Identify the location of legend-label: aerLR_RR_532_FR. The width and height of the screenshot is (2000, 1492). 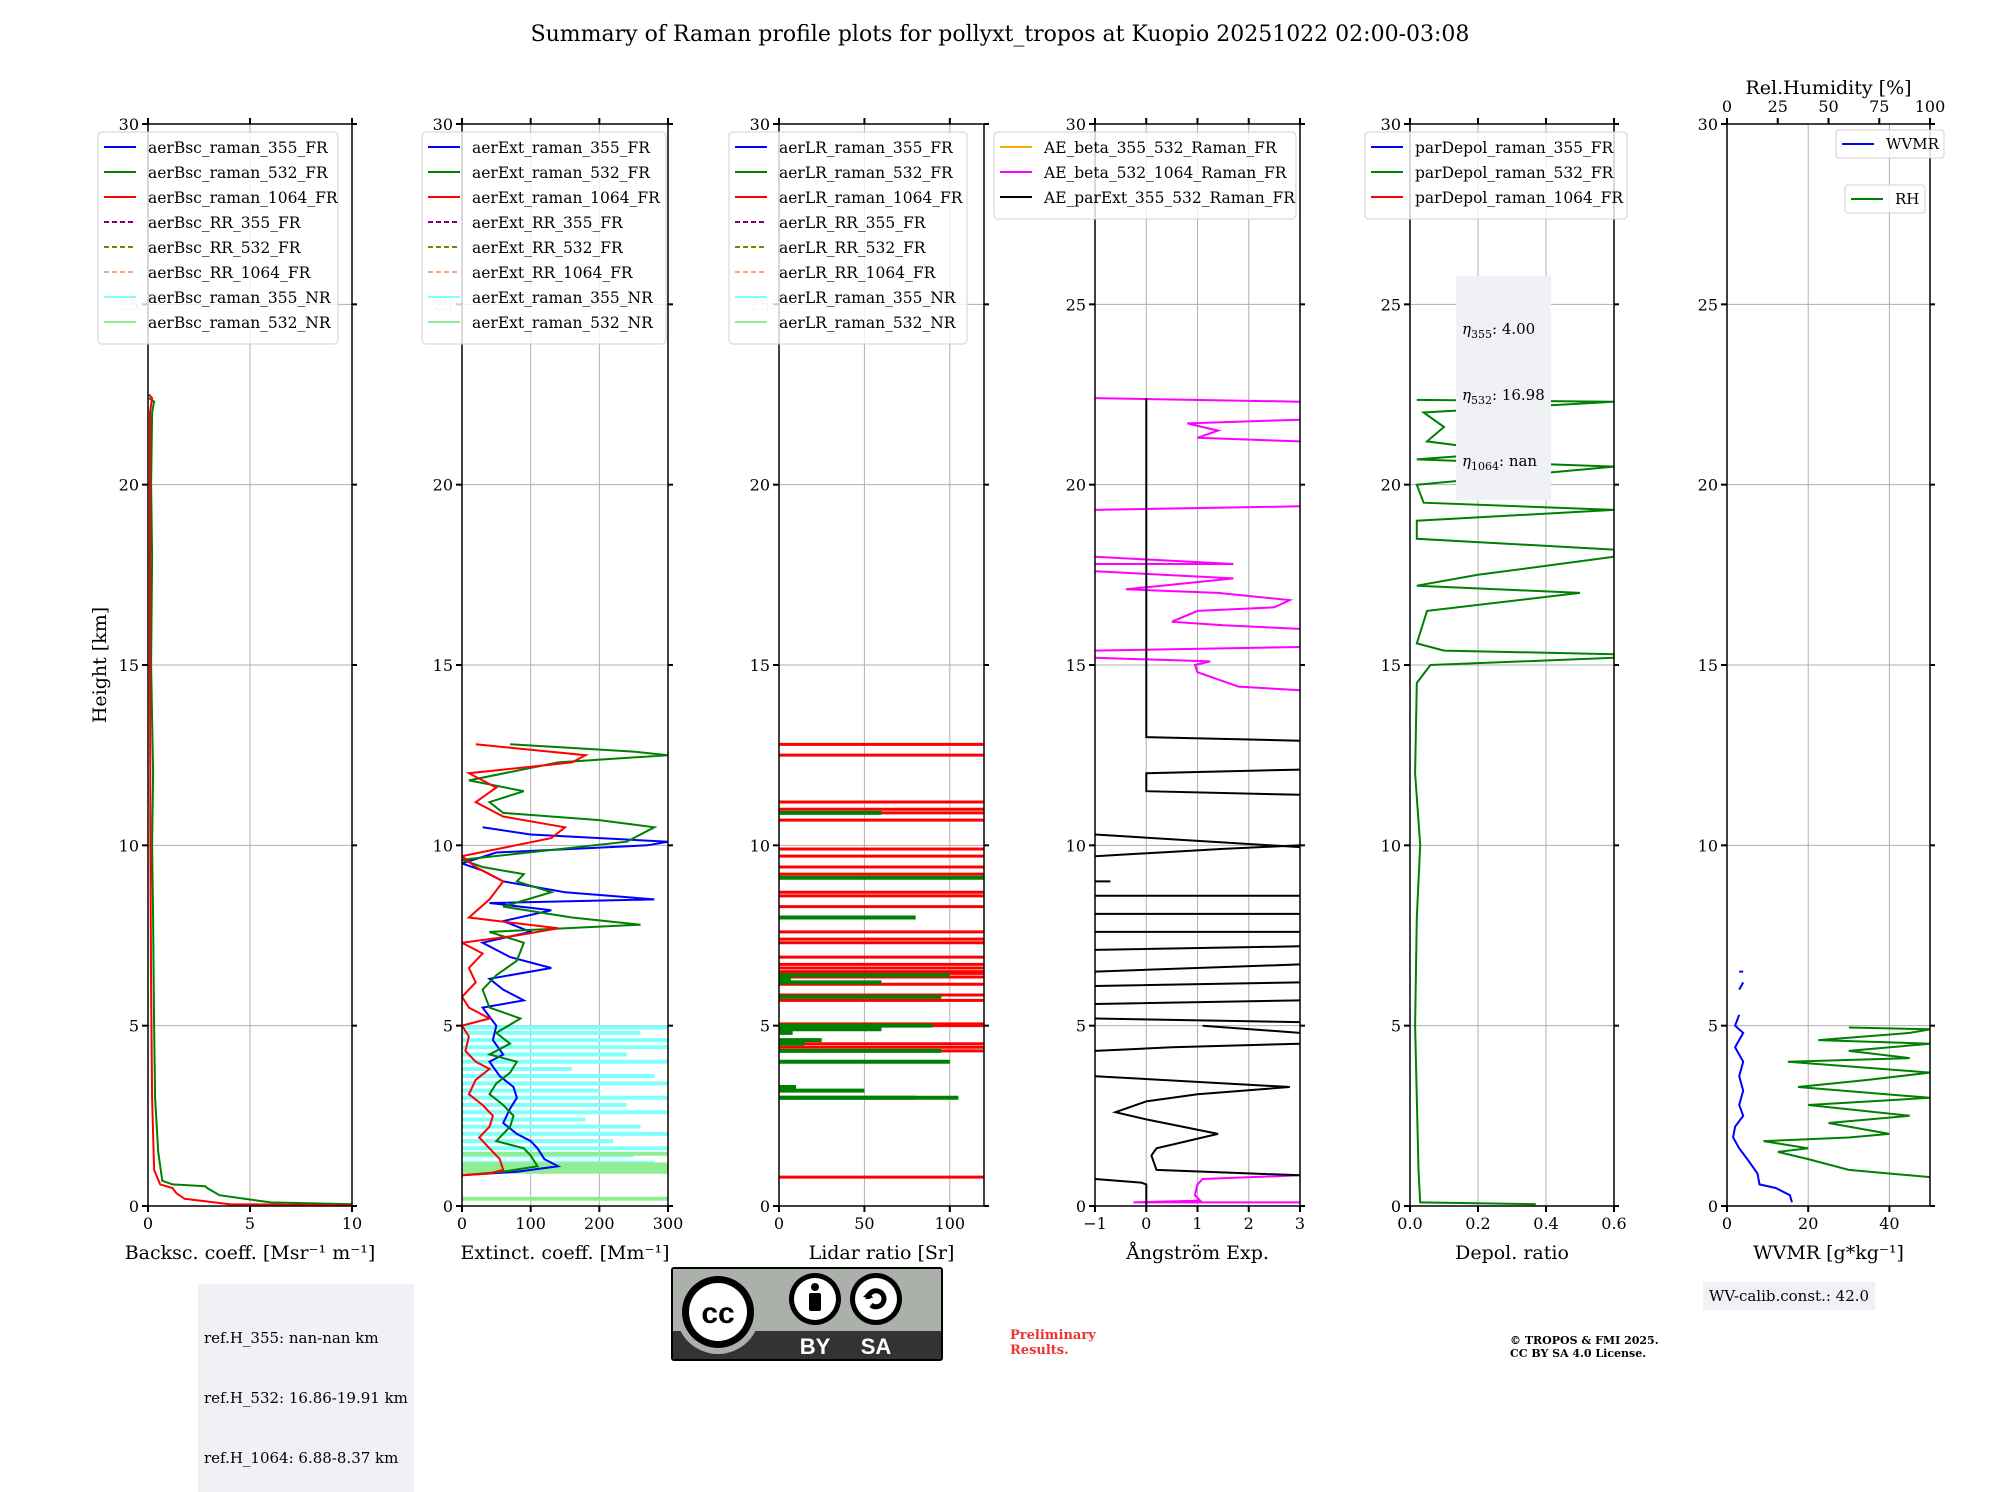
(853, 248).